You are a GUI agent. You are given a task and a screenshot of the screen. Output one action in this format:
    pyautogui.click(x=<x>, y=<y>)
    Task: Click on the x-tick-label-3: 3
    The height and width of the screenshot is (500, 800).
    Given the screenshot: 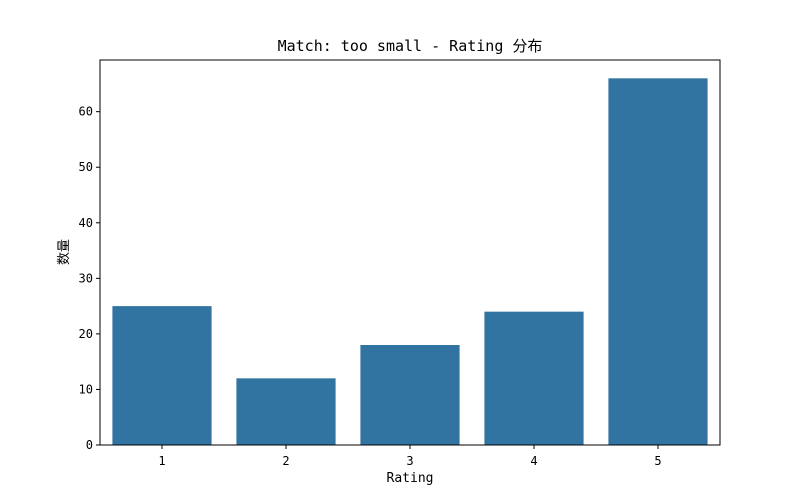 What is the action you would take?
    pyautogui.click(x=409, y=461)
    